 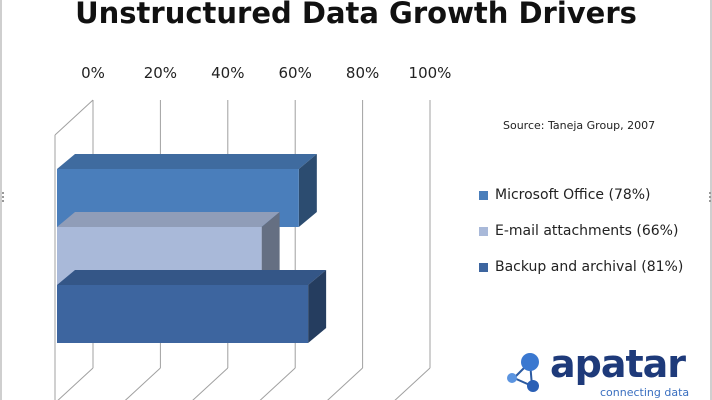 I want to click on bar-front-face, so click(x=183, y=314).